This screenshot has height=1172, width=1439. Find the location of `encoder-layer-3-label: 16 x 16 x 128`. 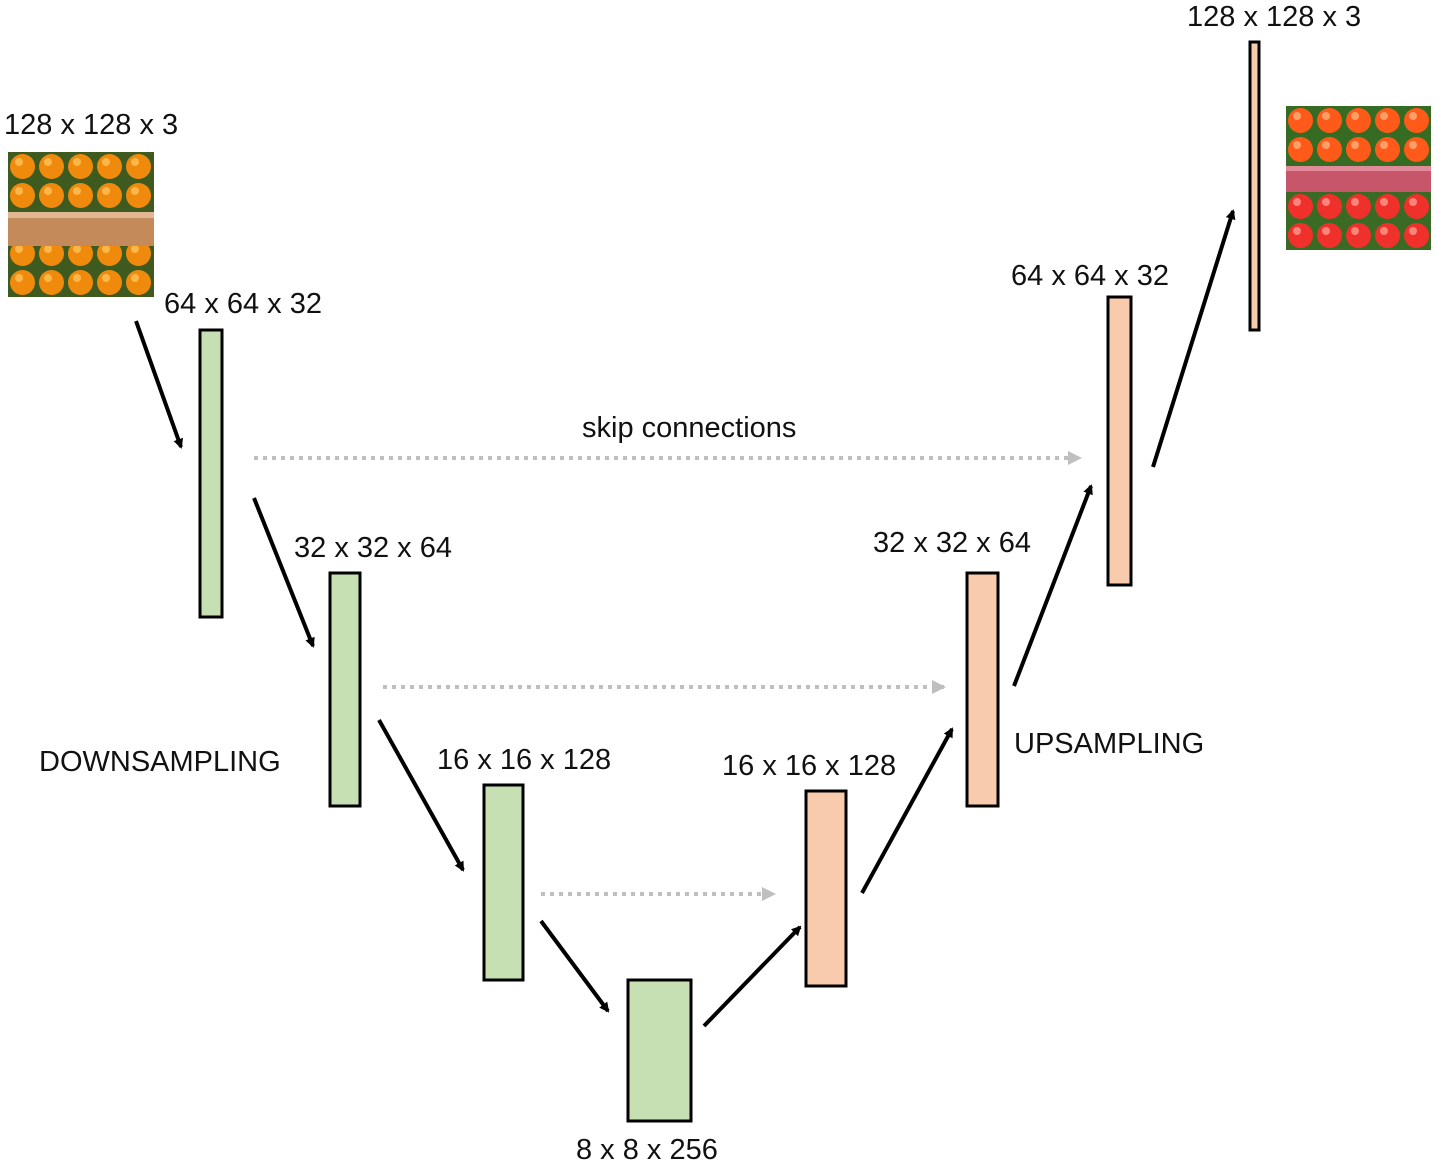

encoder-layer-3-label: 16 x 16 x 128 is located at coordinates (524, 760).